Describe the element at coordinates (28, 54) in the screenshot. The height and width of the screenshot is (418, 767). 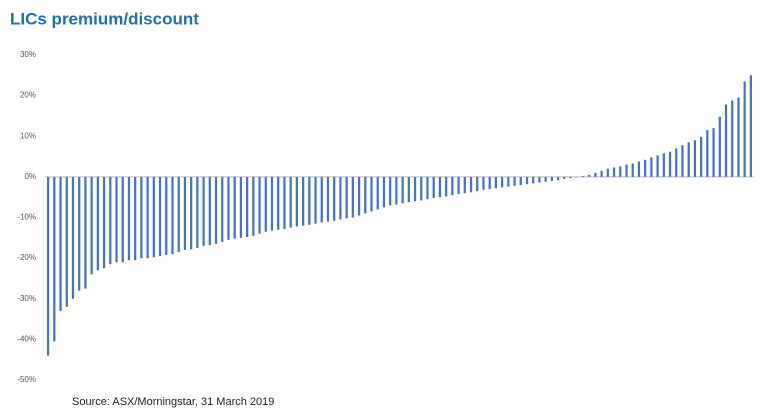
I see `y-tick-label: 30%` at that location.